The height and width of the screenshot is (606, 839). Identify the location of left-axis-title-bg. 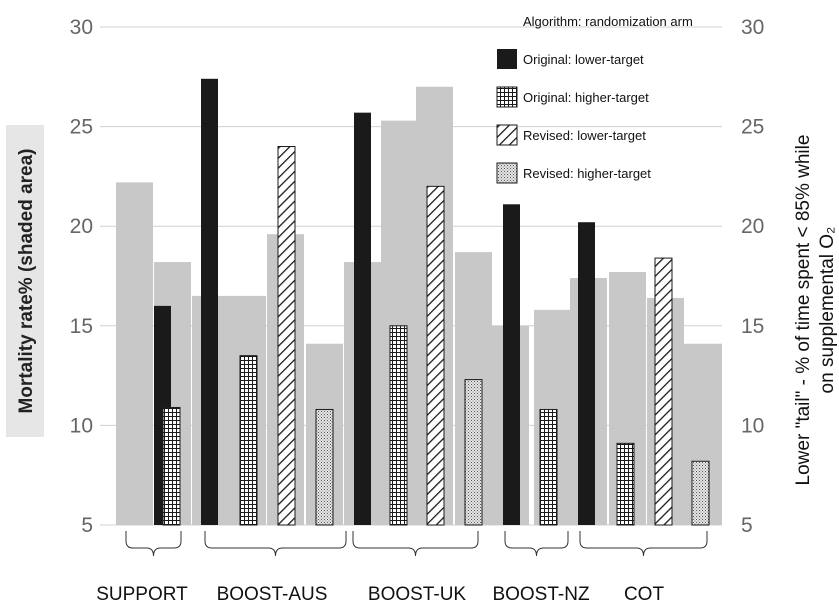
(25, 281).